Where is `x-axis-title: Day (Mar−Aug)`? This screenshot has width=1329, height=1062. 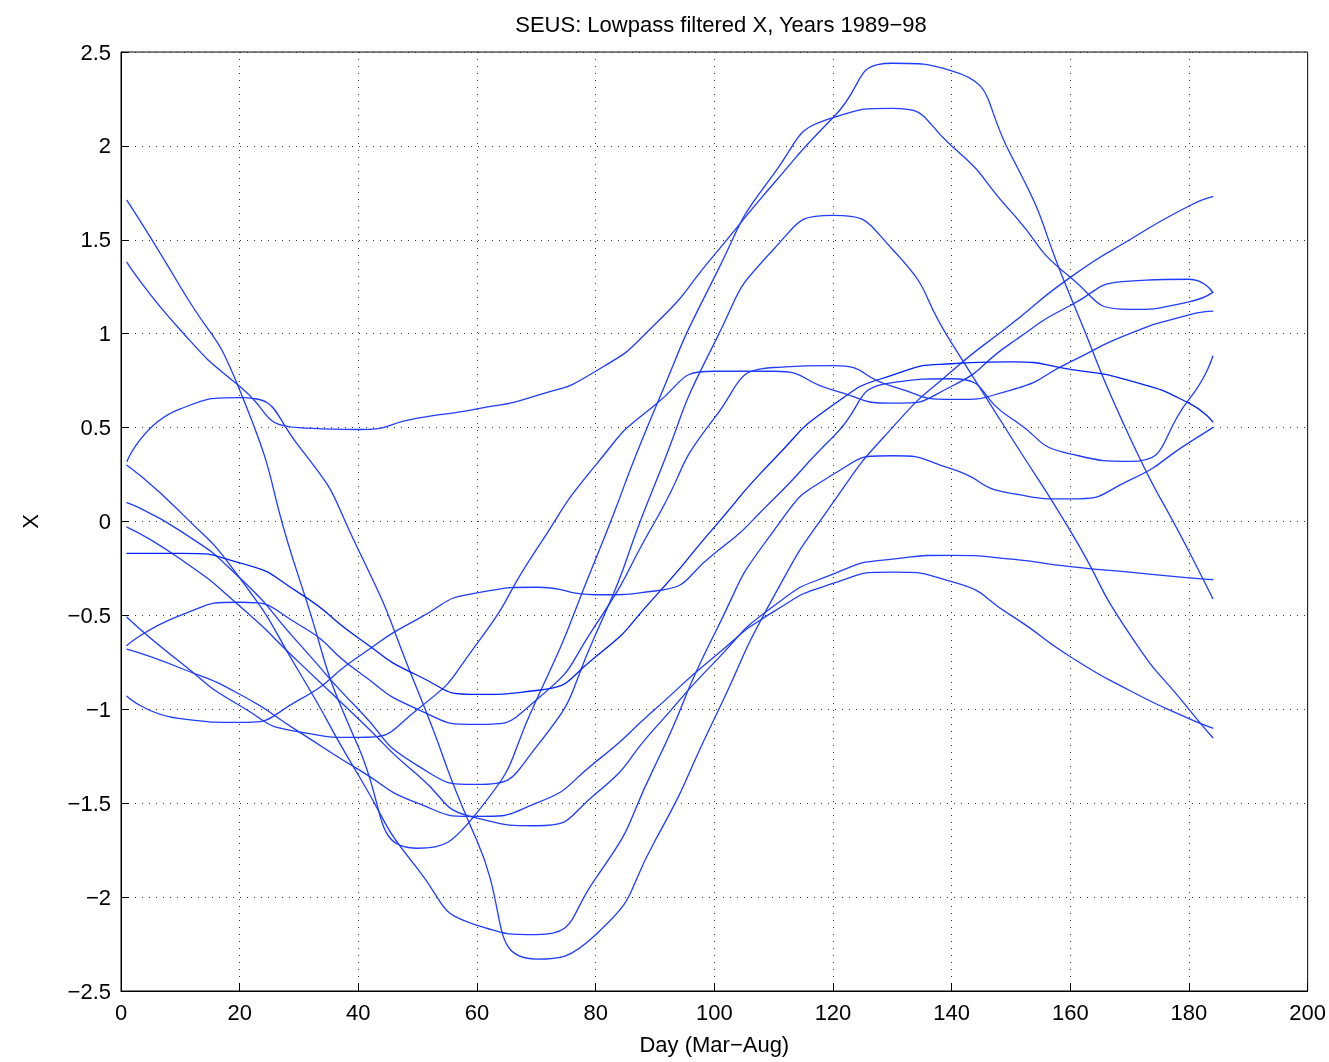
x-axis-title: Day (Mar−Aug) is located at coordinates (714, 1044).